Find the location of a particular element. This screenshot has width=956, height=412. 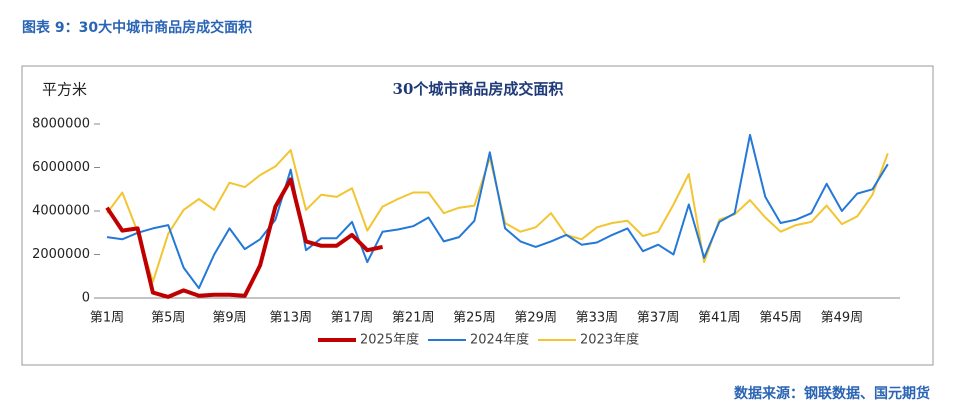

x-tick-label: 第5周 is located at coordinates (168, 318).